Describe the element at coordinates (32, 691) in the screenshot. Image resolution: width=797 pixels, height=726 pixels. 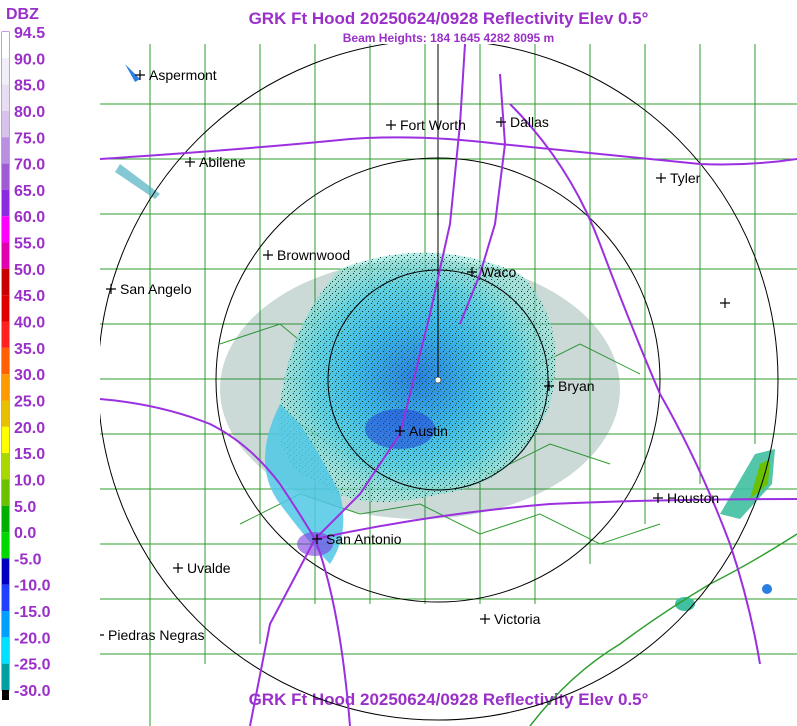
I see `color-scale-label: -30.0` at that location.